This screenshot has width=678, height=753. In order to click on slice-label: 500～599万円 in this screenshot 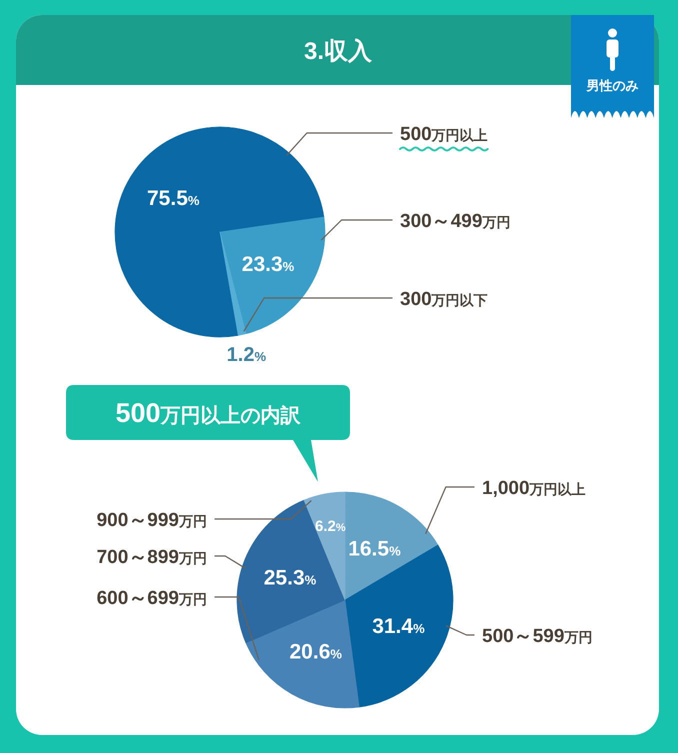, I will do `click(537, 636)`.